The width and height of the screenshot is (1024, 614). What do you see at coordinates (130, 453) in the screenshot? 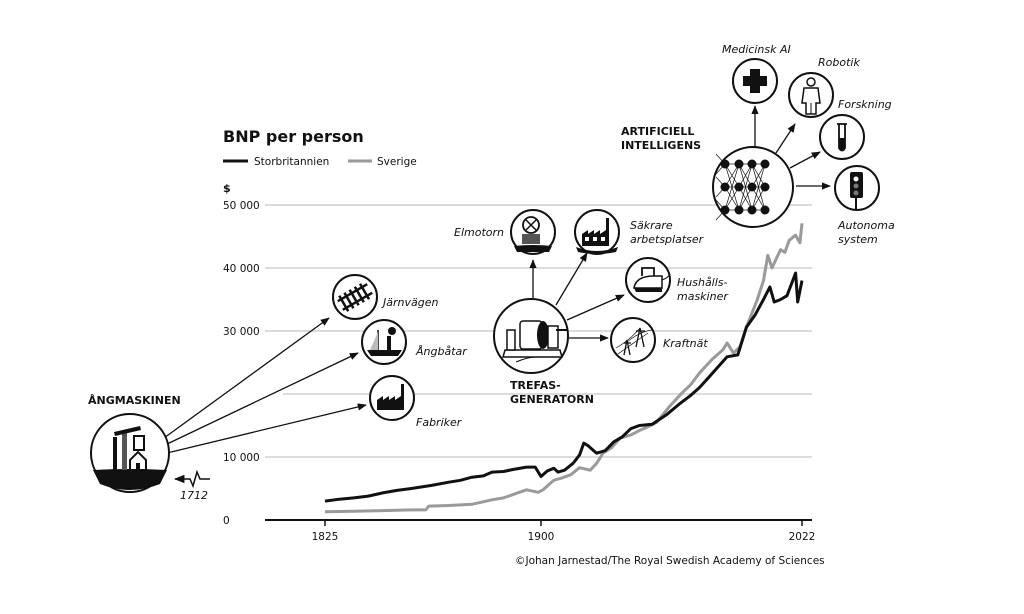
I see `steam-engine-icon` at bounding box center [130, 453].